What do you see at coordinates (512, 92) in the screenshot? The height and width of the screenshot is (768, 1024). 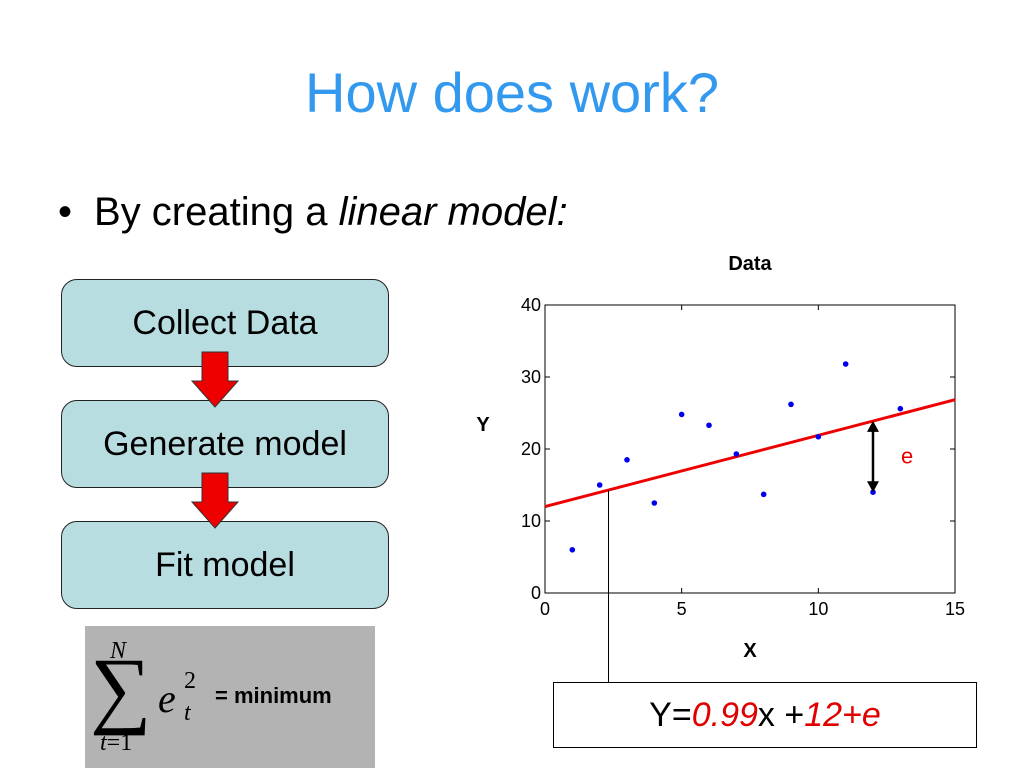 I see `slide-title: How does work?` at bounding box center [512, 92].